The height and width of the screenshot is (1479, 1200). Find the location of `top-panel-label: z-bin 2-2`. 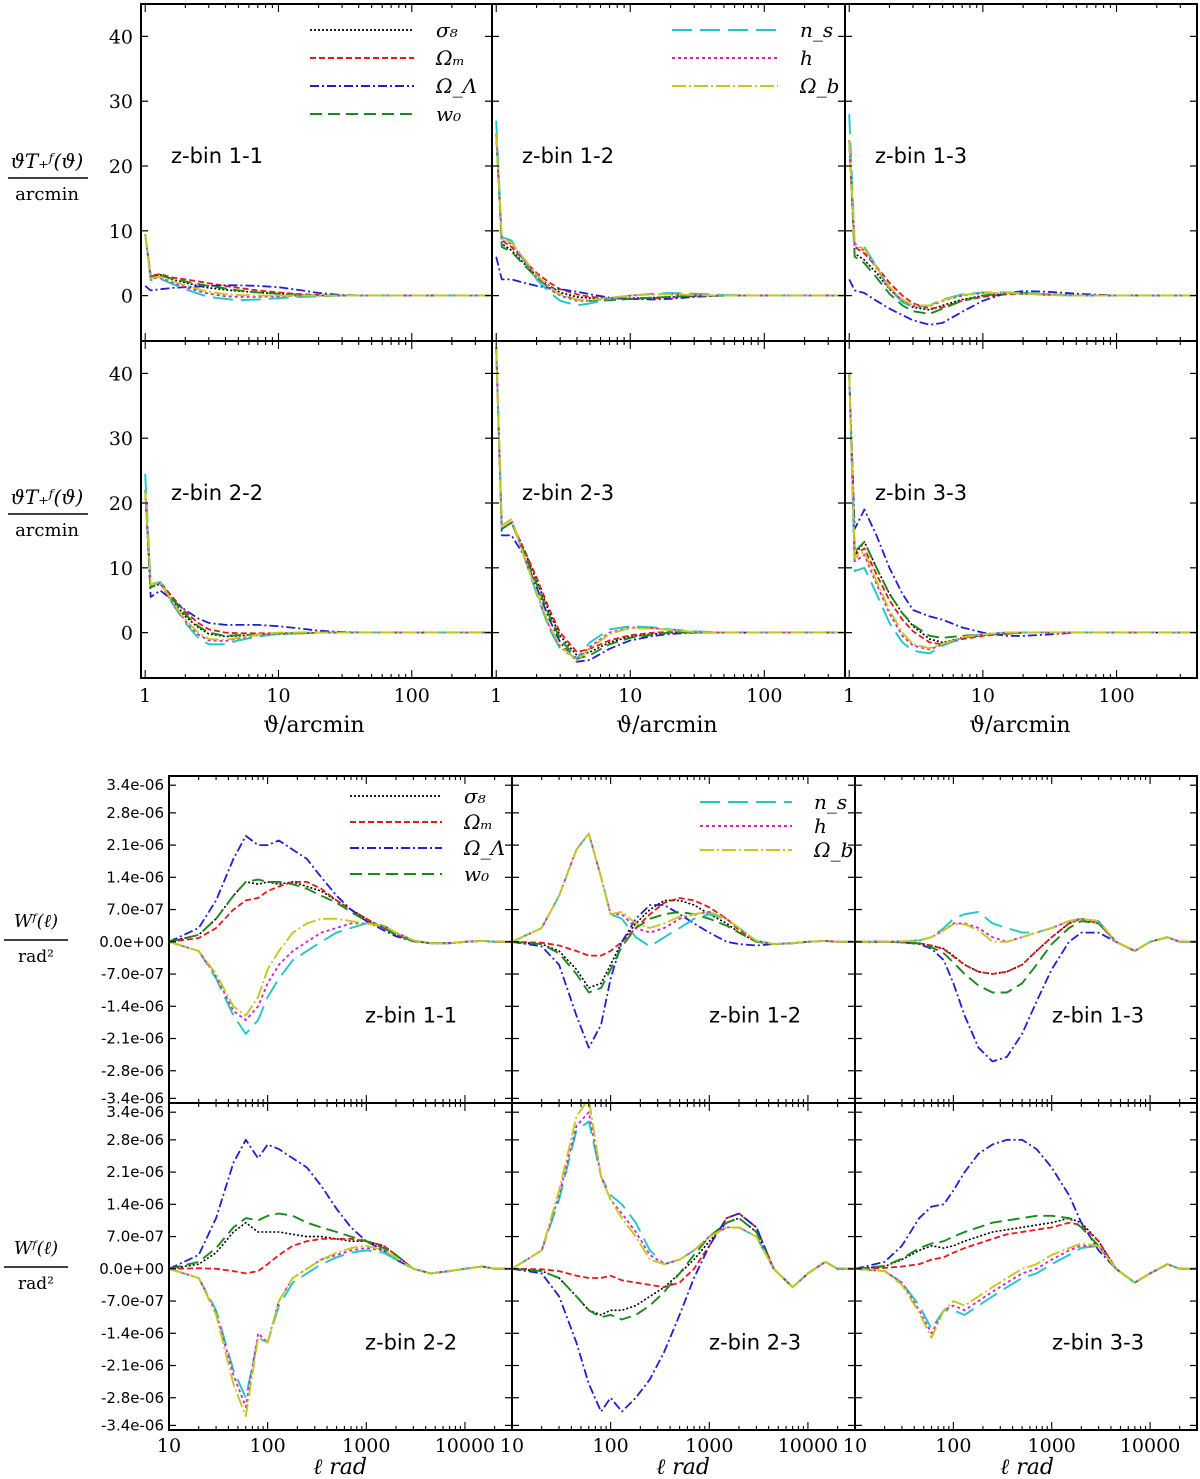

top-panel-label: z-bin 2-2 is located at coordinates (217, 493).